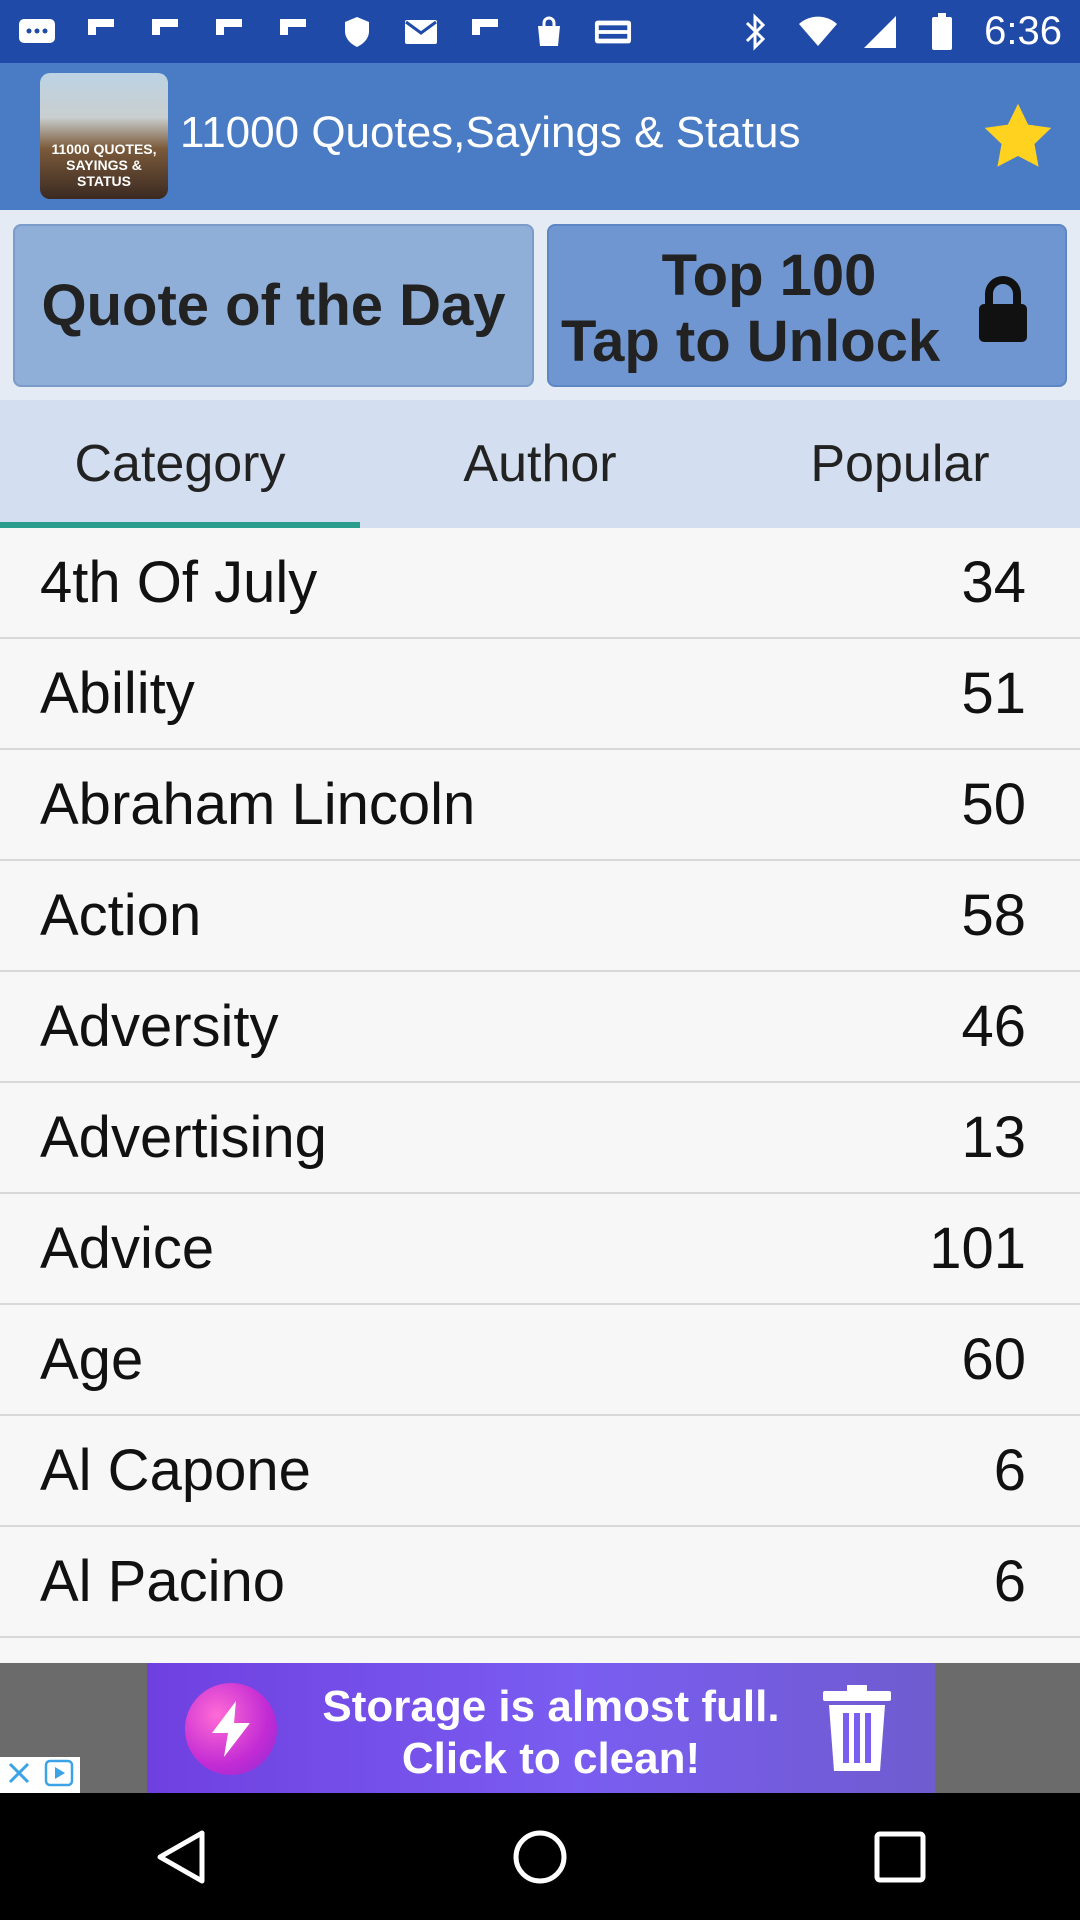 This screenshot has width=1080, height=1920. What do you see at coordinates (551, 1758) in the screenshot?
I see `ad-line2: Click to clean!` at bounding box center [551, 1758].